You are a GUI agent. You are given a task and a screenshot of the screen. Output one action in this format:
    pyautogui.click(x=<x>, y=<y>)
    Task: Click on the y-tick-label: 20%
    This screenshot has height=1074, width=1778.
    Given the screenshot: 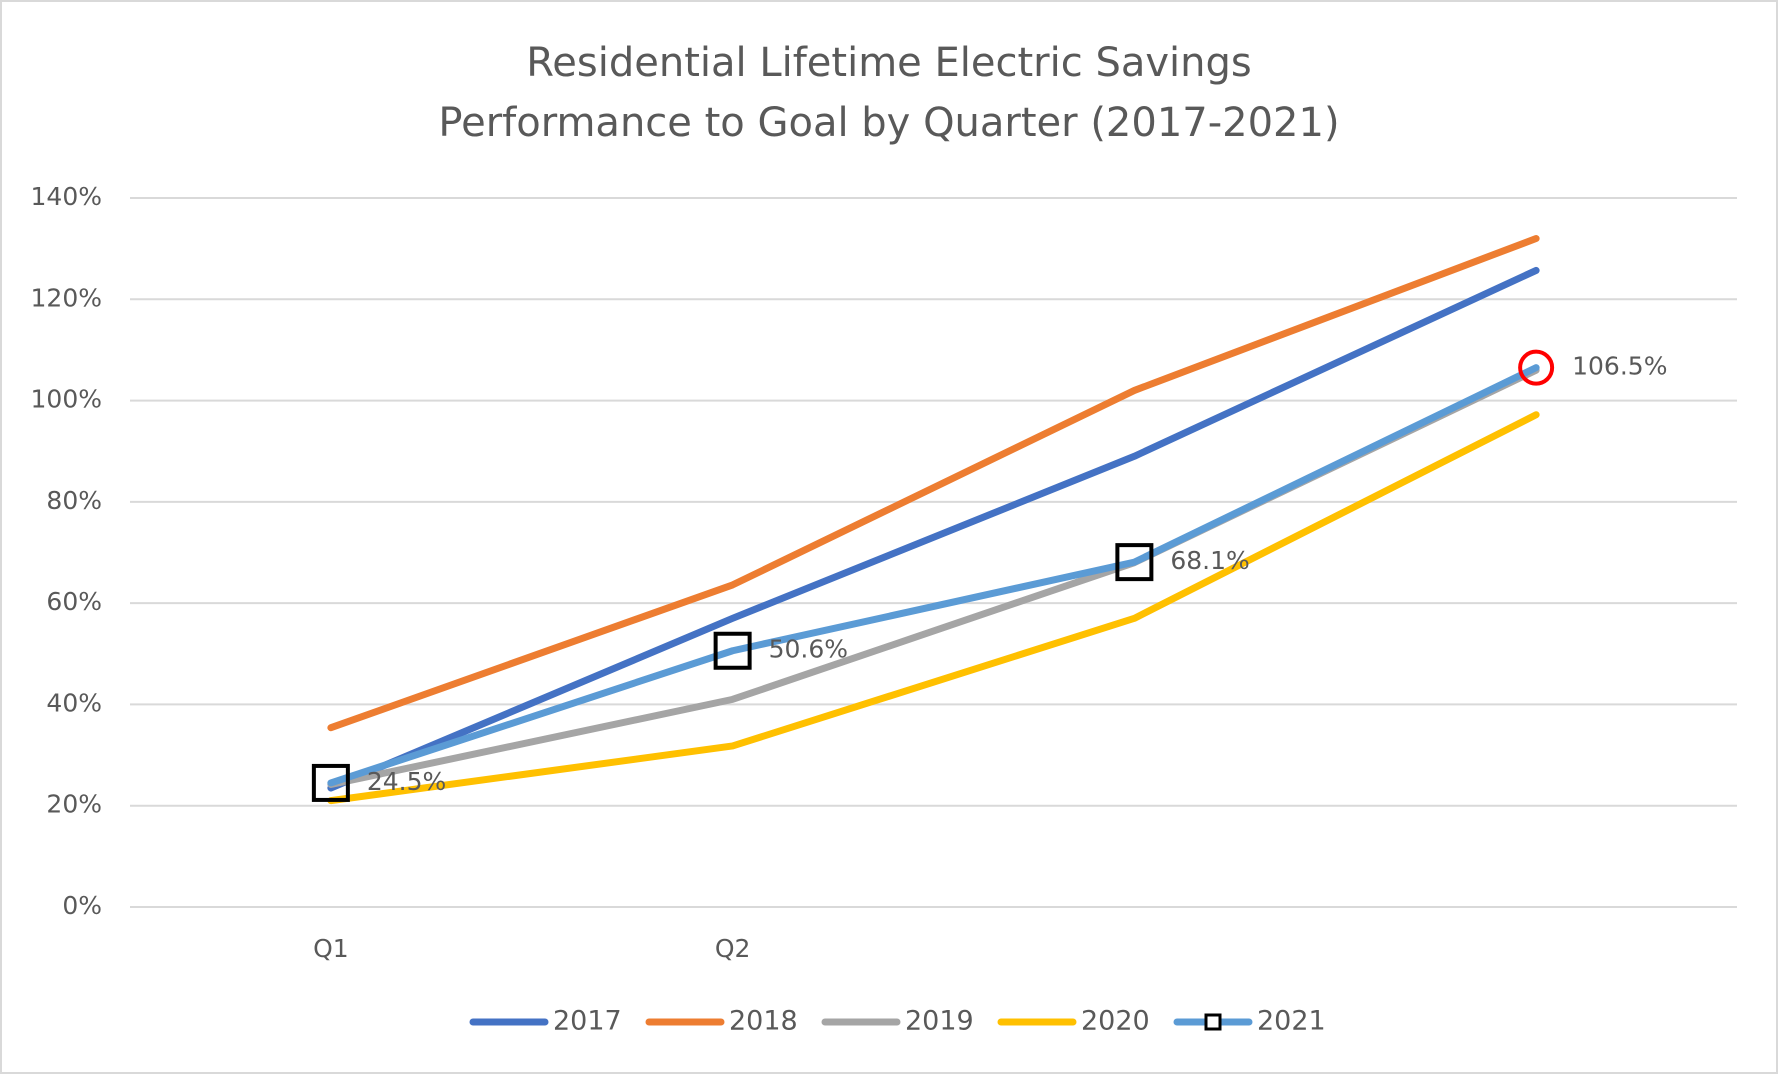 What is the action you would take?
    pyautogui.click(x=74, y=804)
    